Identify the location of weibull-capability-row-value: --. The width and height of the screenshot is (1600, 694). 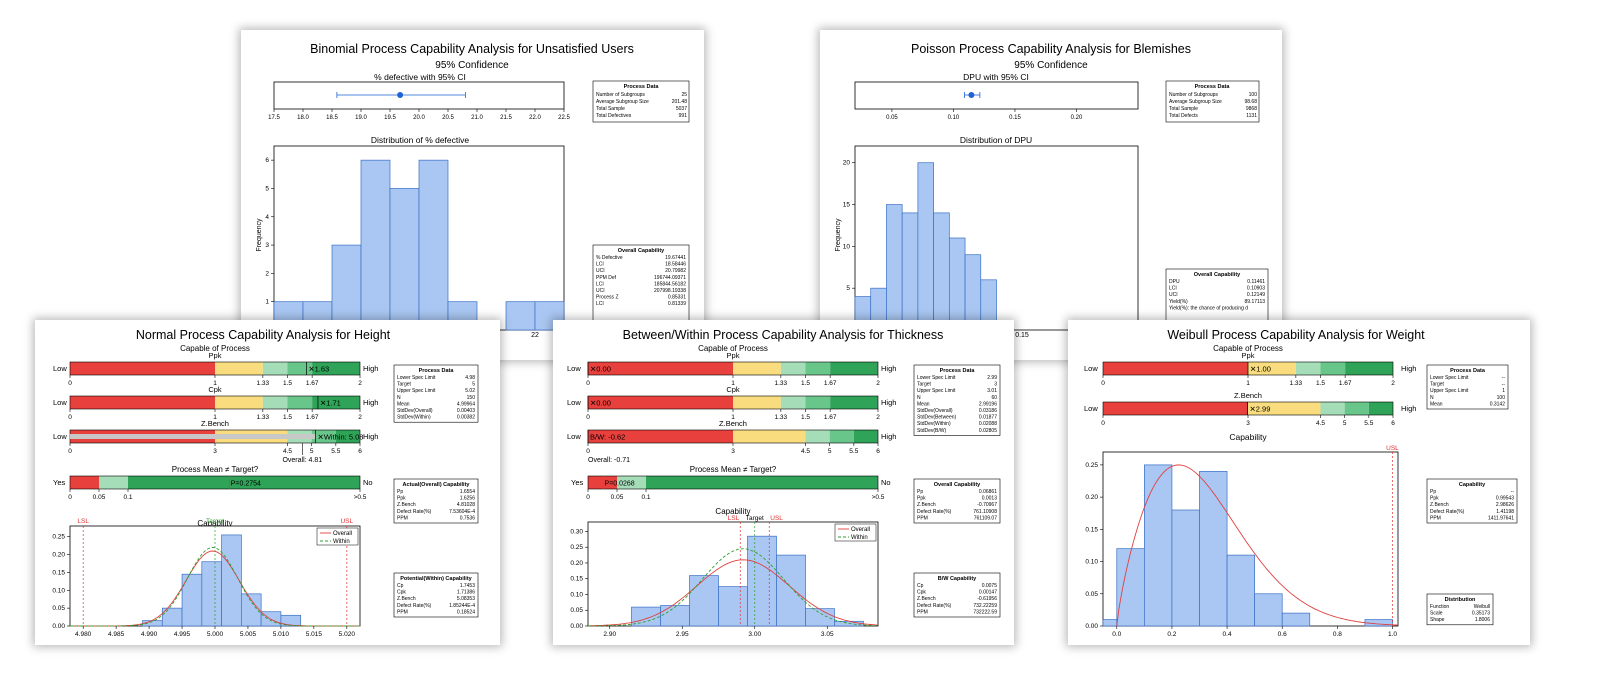
(1513, 492).